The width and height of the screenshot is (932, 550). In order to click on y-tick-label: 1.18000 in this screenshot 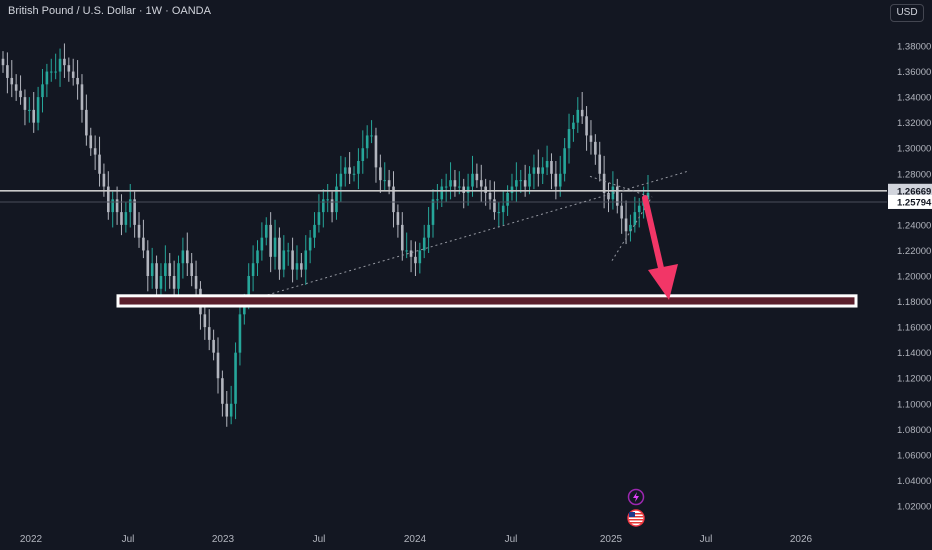, I will do `click(914, 302)`.